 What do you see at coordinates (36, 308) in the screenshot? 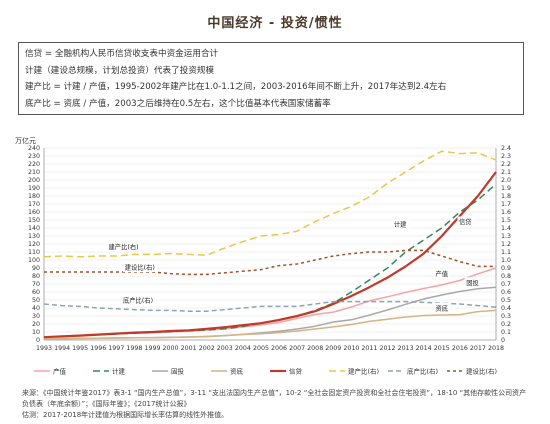
I see `y-left-tick-label: 40` at bounding box center [36, 308].